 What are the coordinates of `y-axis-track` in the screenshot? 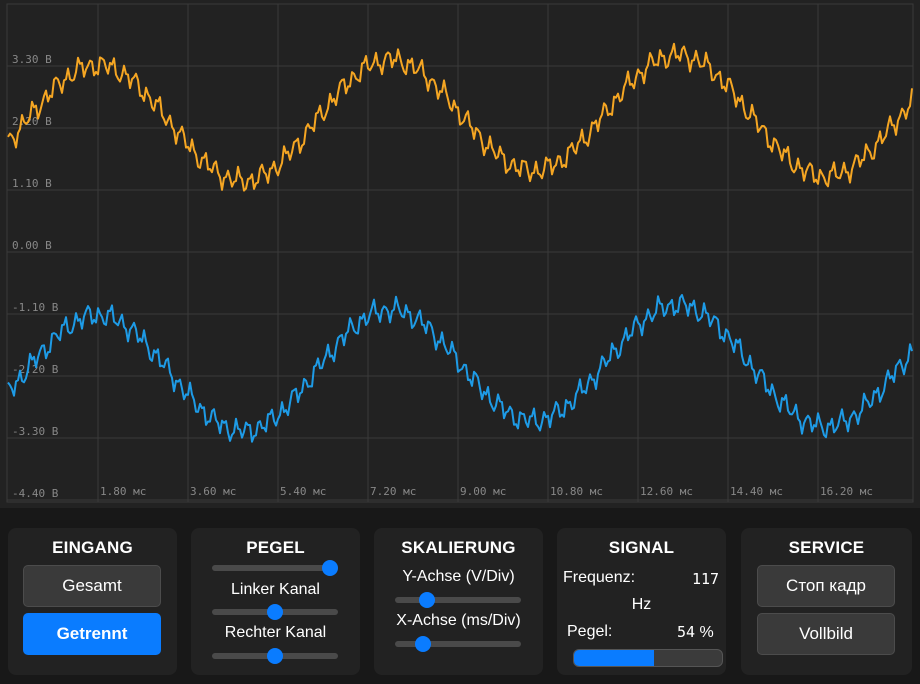 It's located at (458, 600).